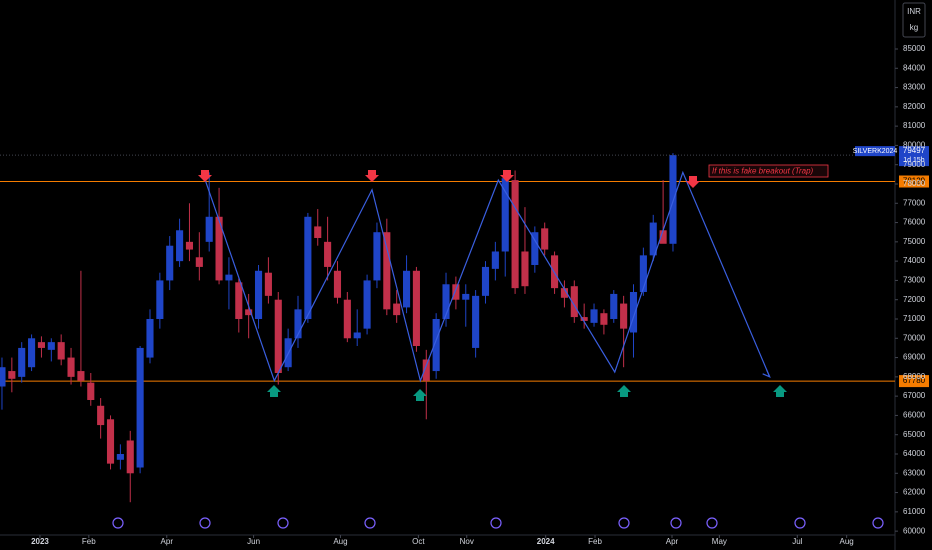 Image resolution: width=932 pixels, height=550 pixels. I want to click on x-tick-label: Feb, so click(89, 541).